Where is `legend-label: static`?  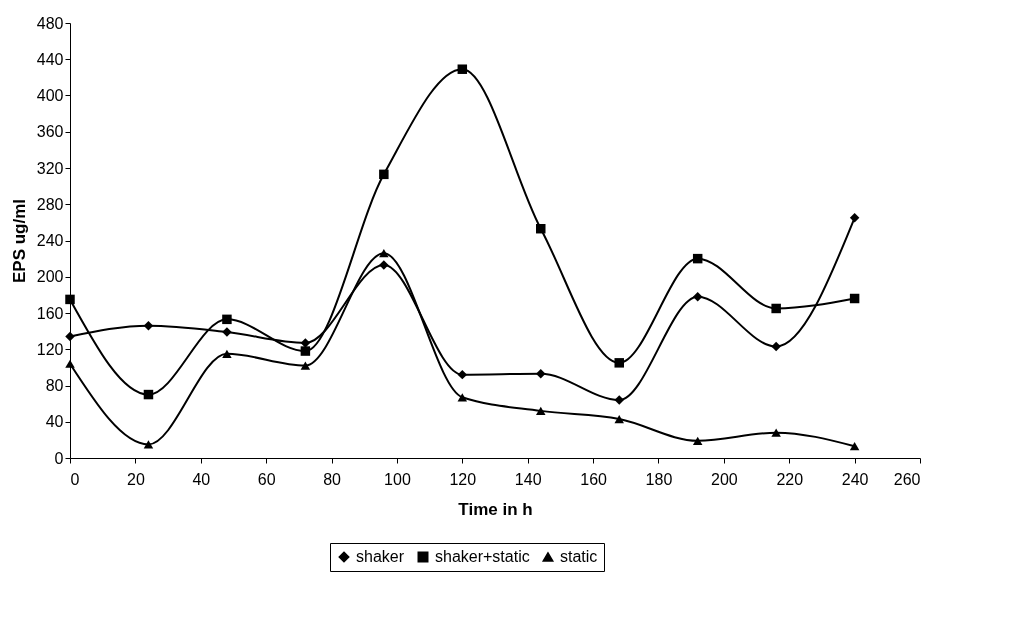 legend-label: static is located at coordinates (579, 556).